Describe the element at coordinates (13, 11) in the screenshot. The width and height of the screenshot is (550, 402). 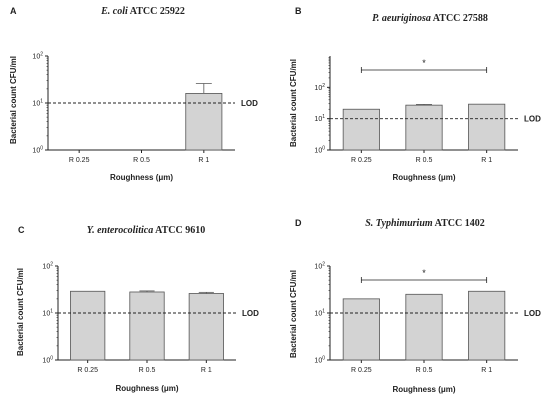
I see `panel-letter: A` at that location.